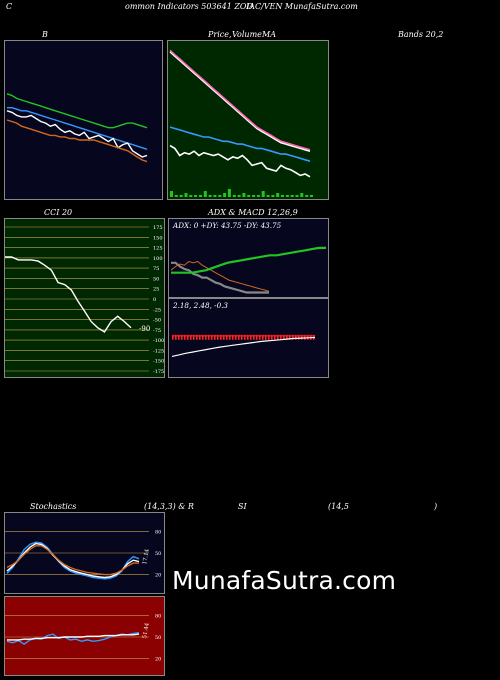 This screenshot has height=680, width=500. Describe the element at coordinates (158, 554) in the screenshot. I see `stochastics-tick-label: 50` at that location.